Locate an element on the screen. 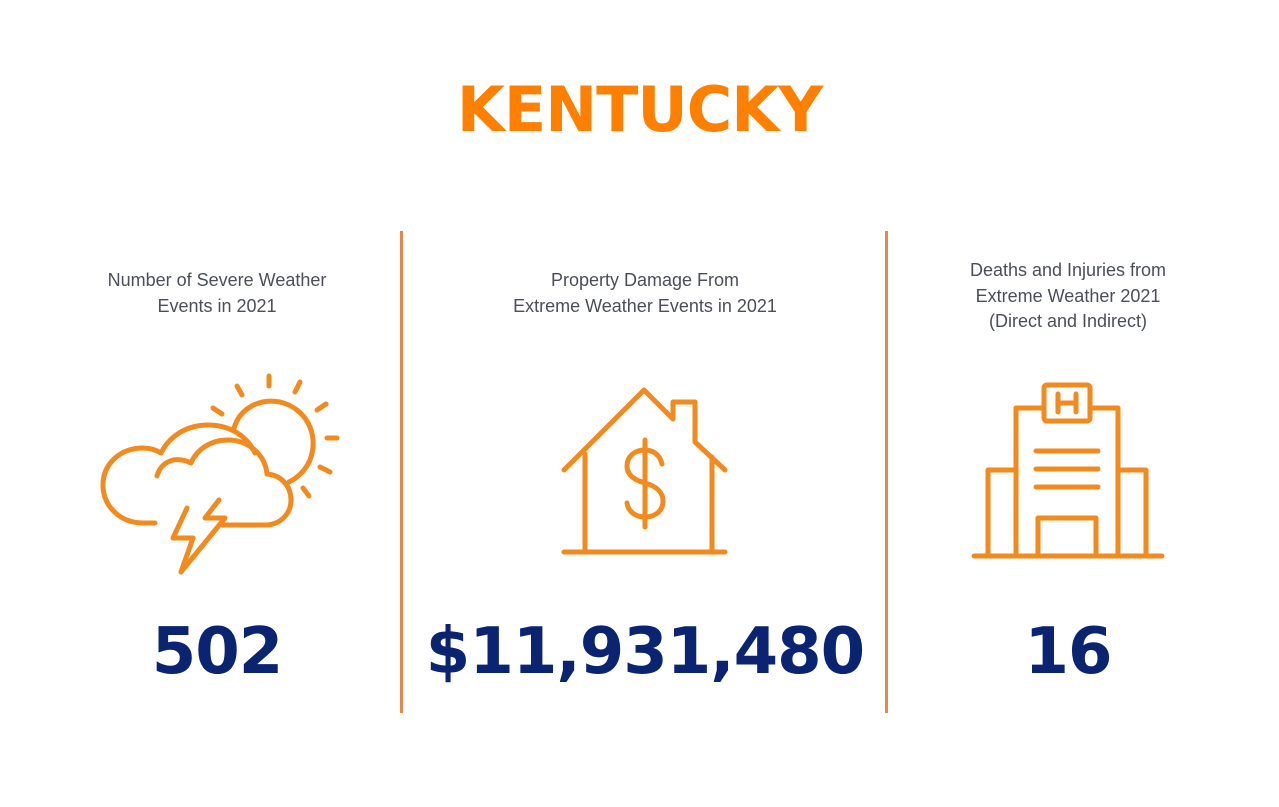  stat-value: $11,931,480 is located at coordinates (645, 652).